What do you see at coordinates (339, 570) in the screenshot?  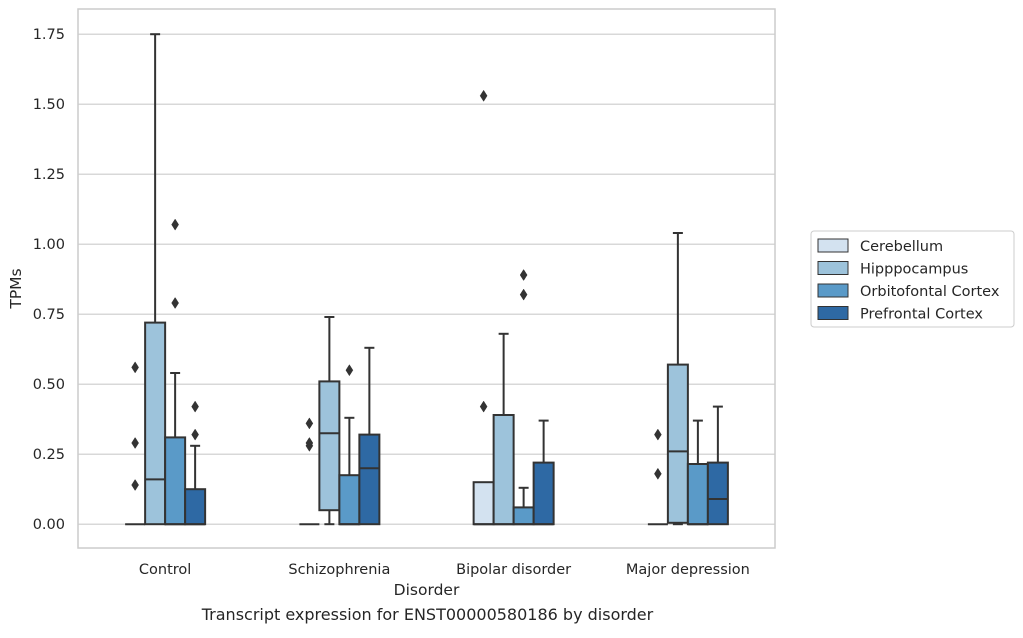 I see `x-tick-label: Schizophrenia` at bounding box center [339, 570].